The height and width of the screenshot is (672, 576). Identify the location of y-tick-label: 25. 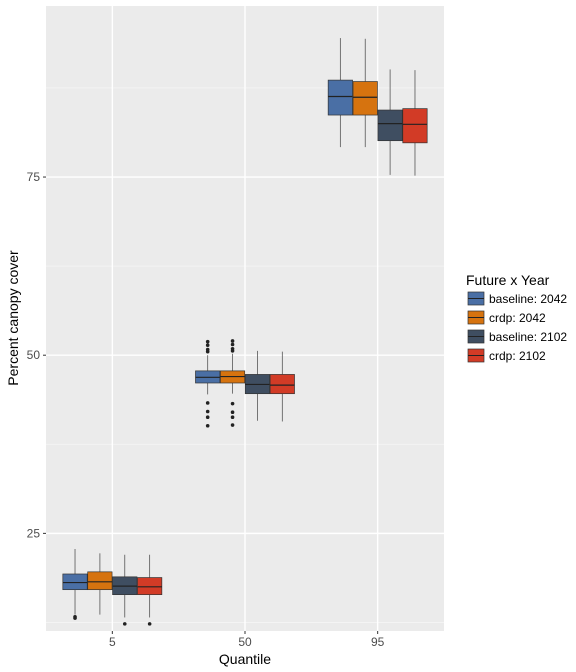
(34, 533).